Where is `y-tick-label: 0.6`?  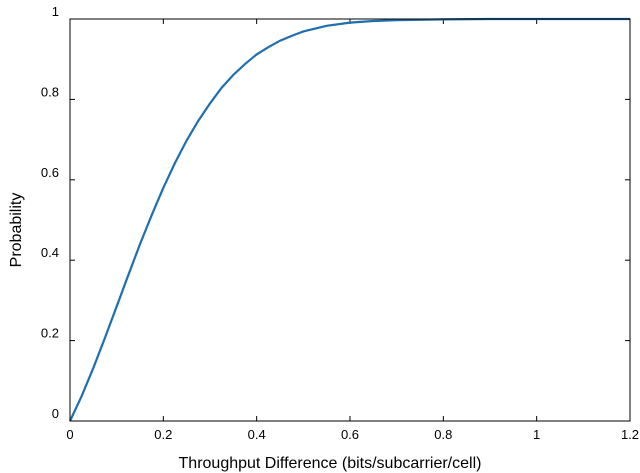 y-tick-label: 0.6 is located at coordinates (50, 172).